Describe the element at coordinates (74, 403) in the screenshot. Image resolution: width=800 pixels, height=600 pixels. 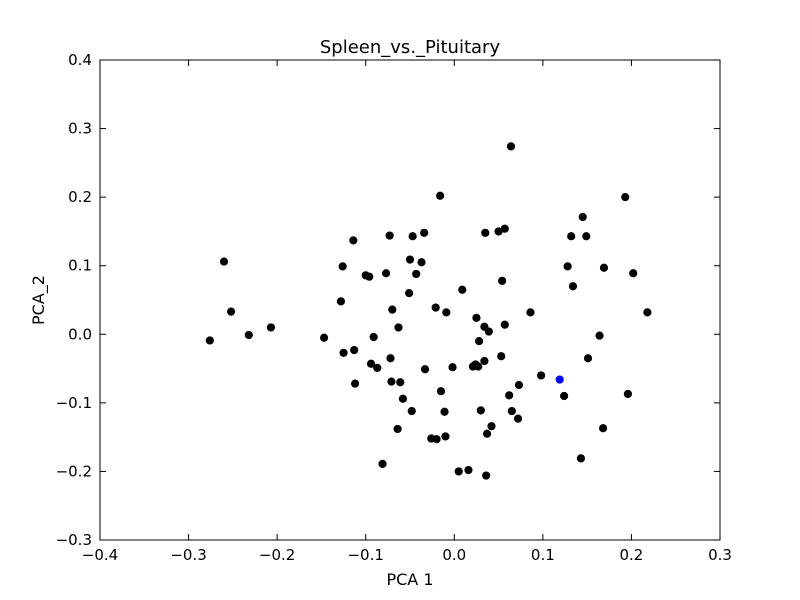
I see `y-tick-label: −0.1` at that location.